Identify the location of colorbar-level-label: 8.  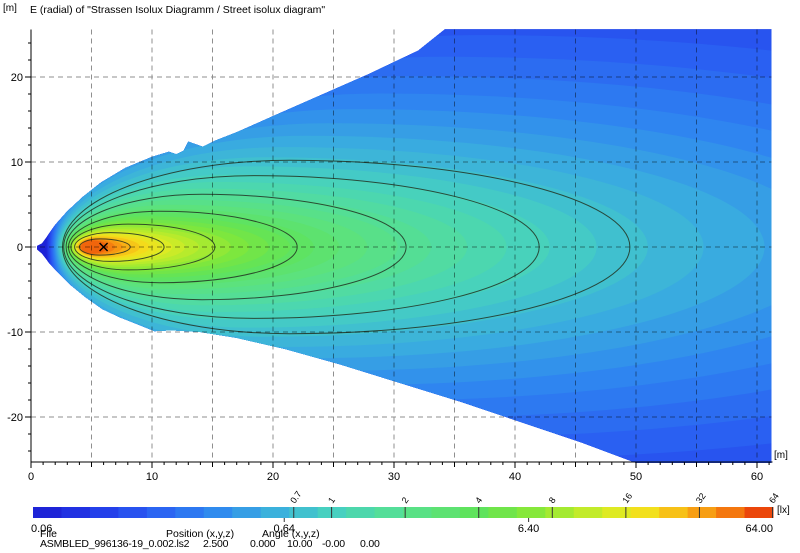
(552, 500).